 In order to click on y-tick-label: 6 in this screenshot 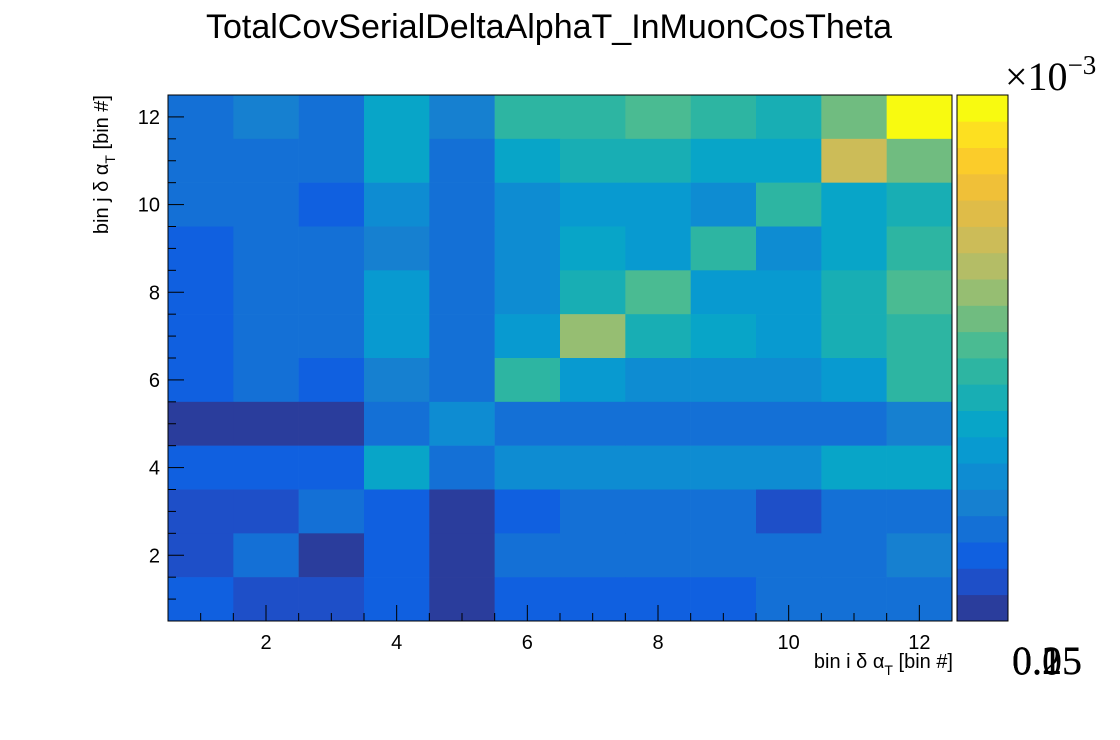, I will do `click(154, 381)`.